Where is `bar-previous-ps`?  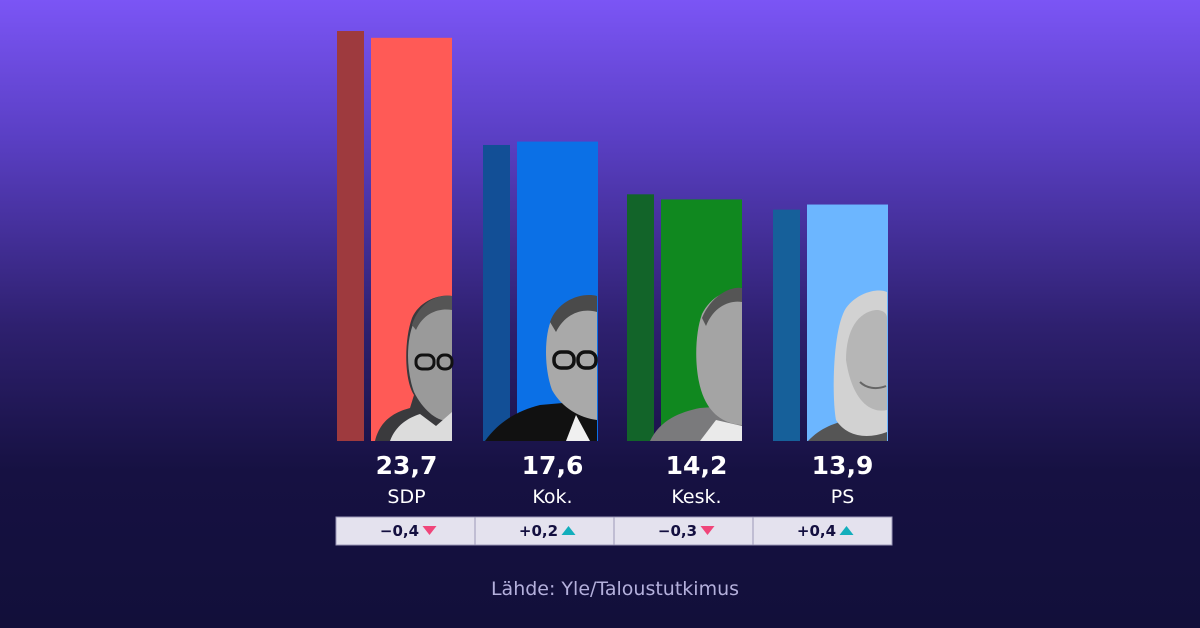
bar-previous-ps is located at coordinates (786, 325).